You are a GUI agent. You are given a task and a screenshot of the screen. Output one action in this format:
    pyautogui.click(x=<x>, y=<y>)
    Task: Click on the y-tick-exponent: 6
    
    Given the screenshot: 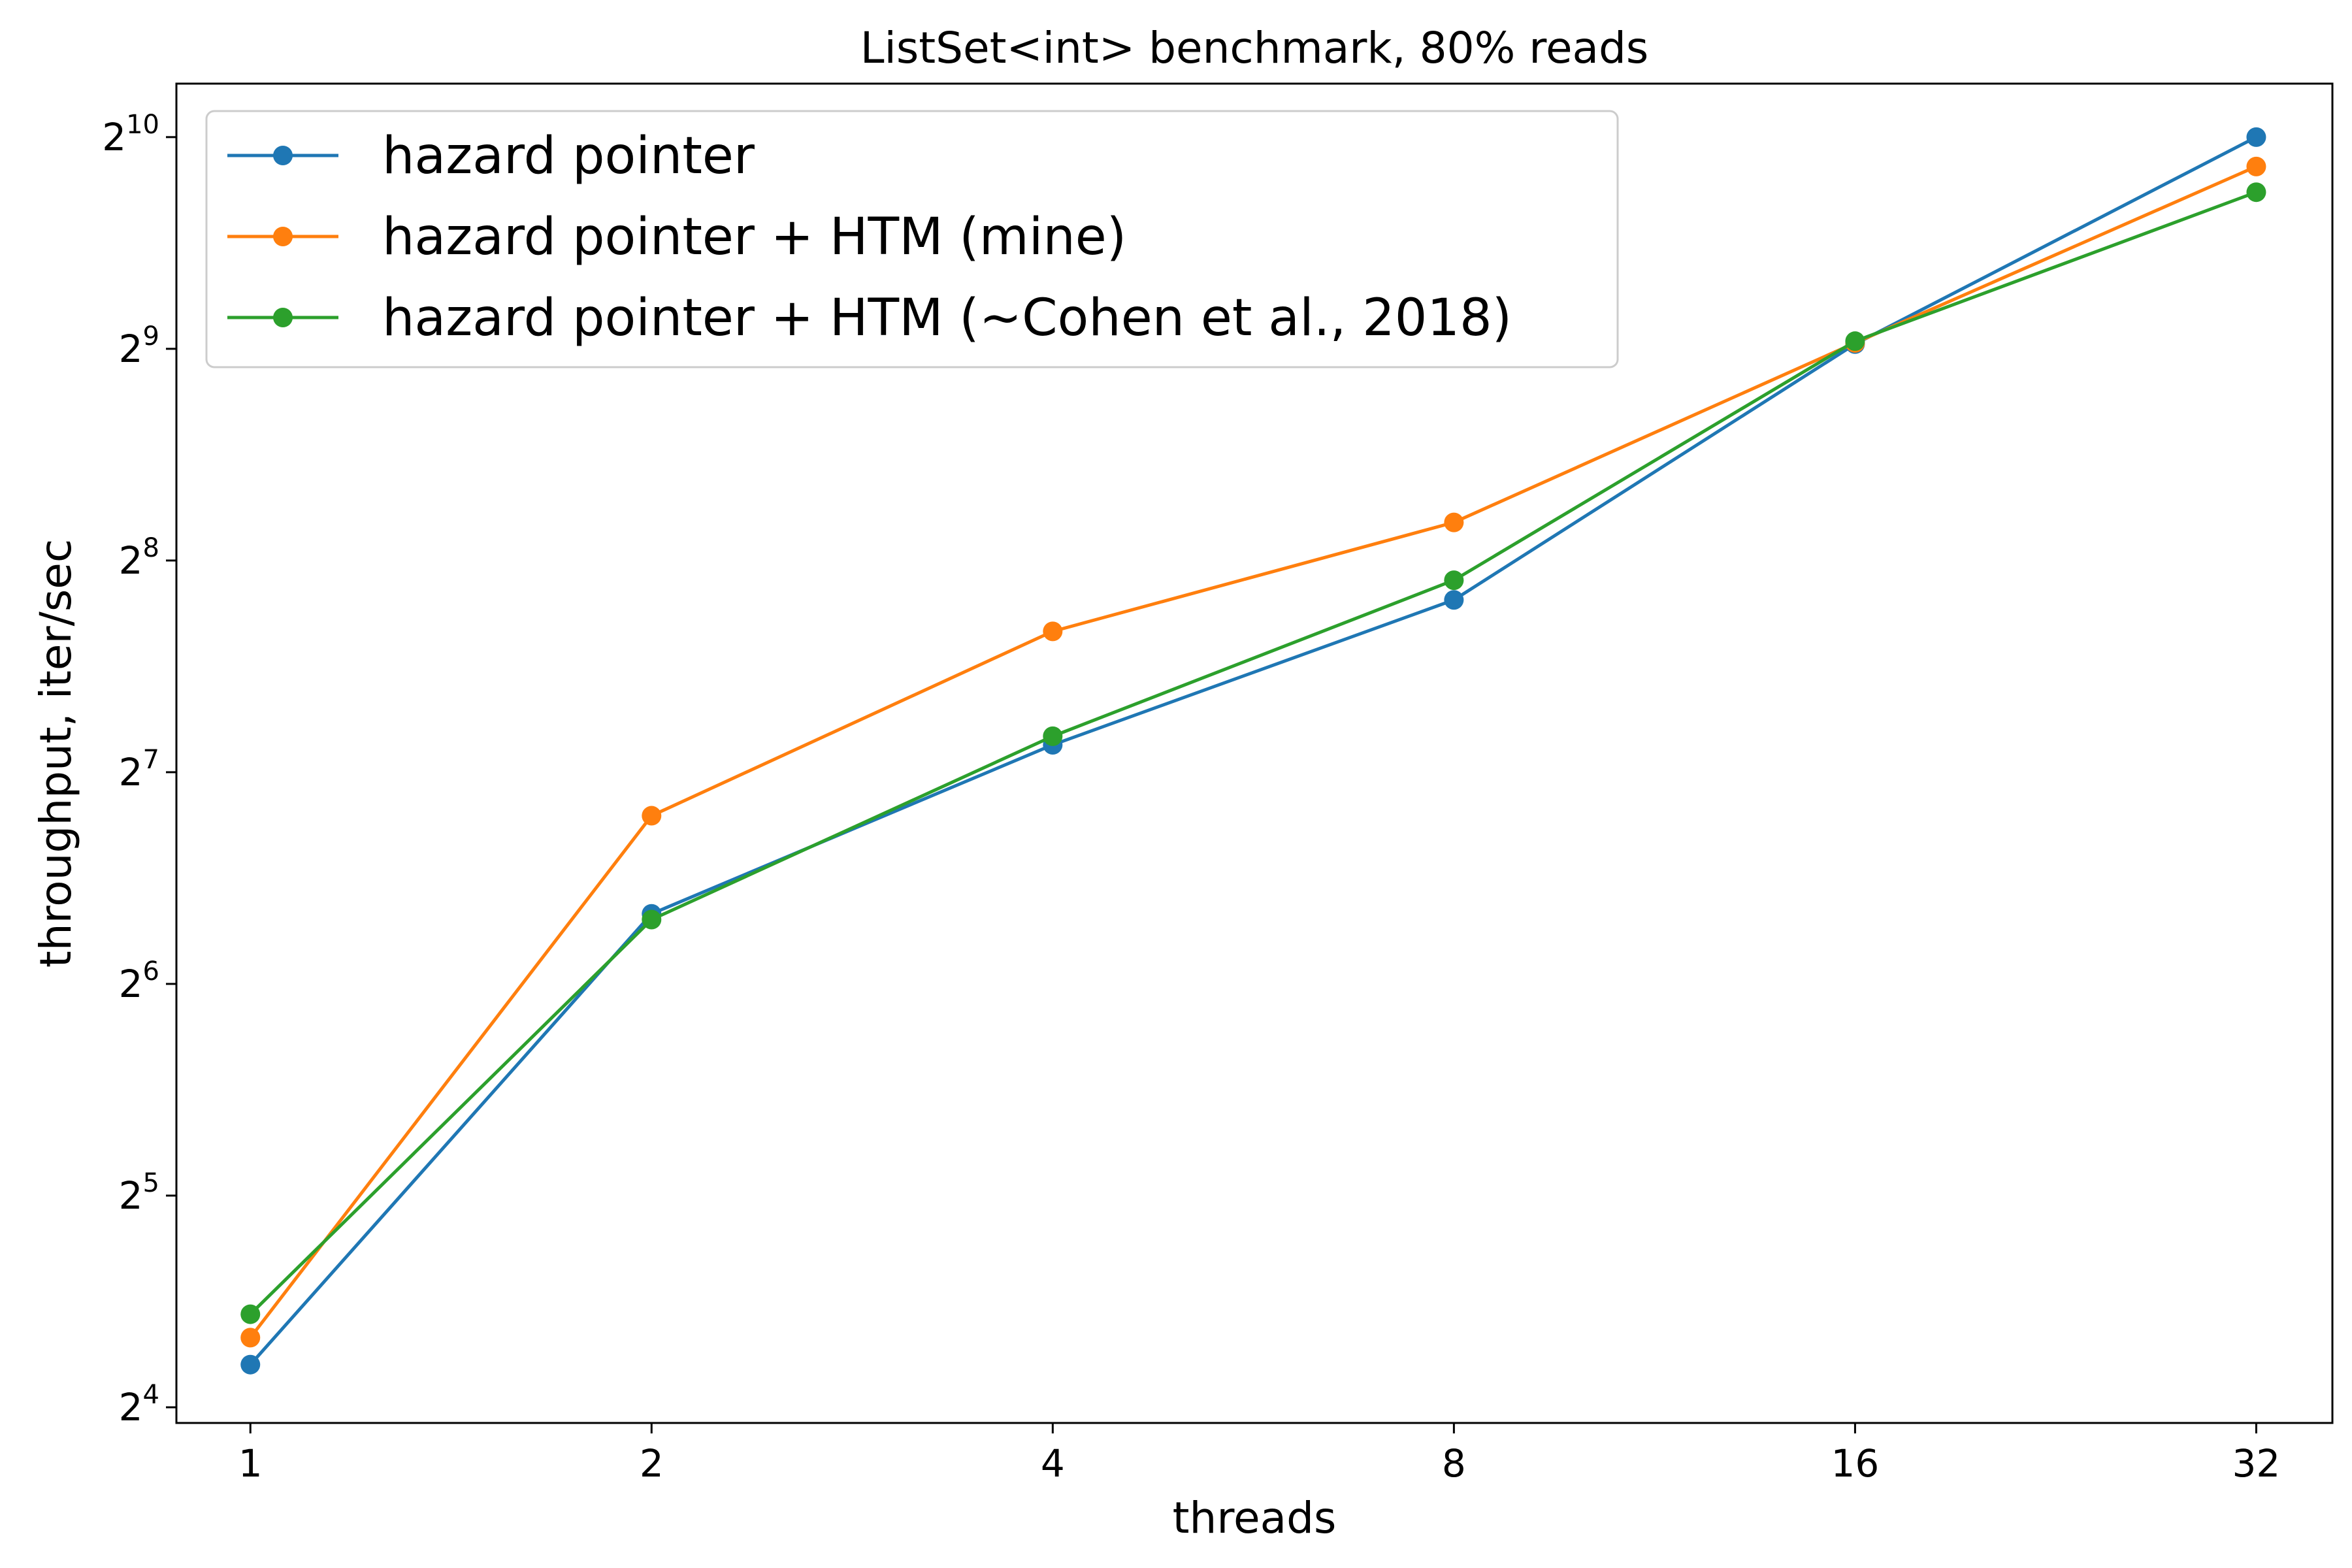 What is the action you would take?
    pyautogui.click(x=151, y=971)
    